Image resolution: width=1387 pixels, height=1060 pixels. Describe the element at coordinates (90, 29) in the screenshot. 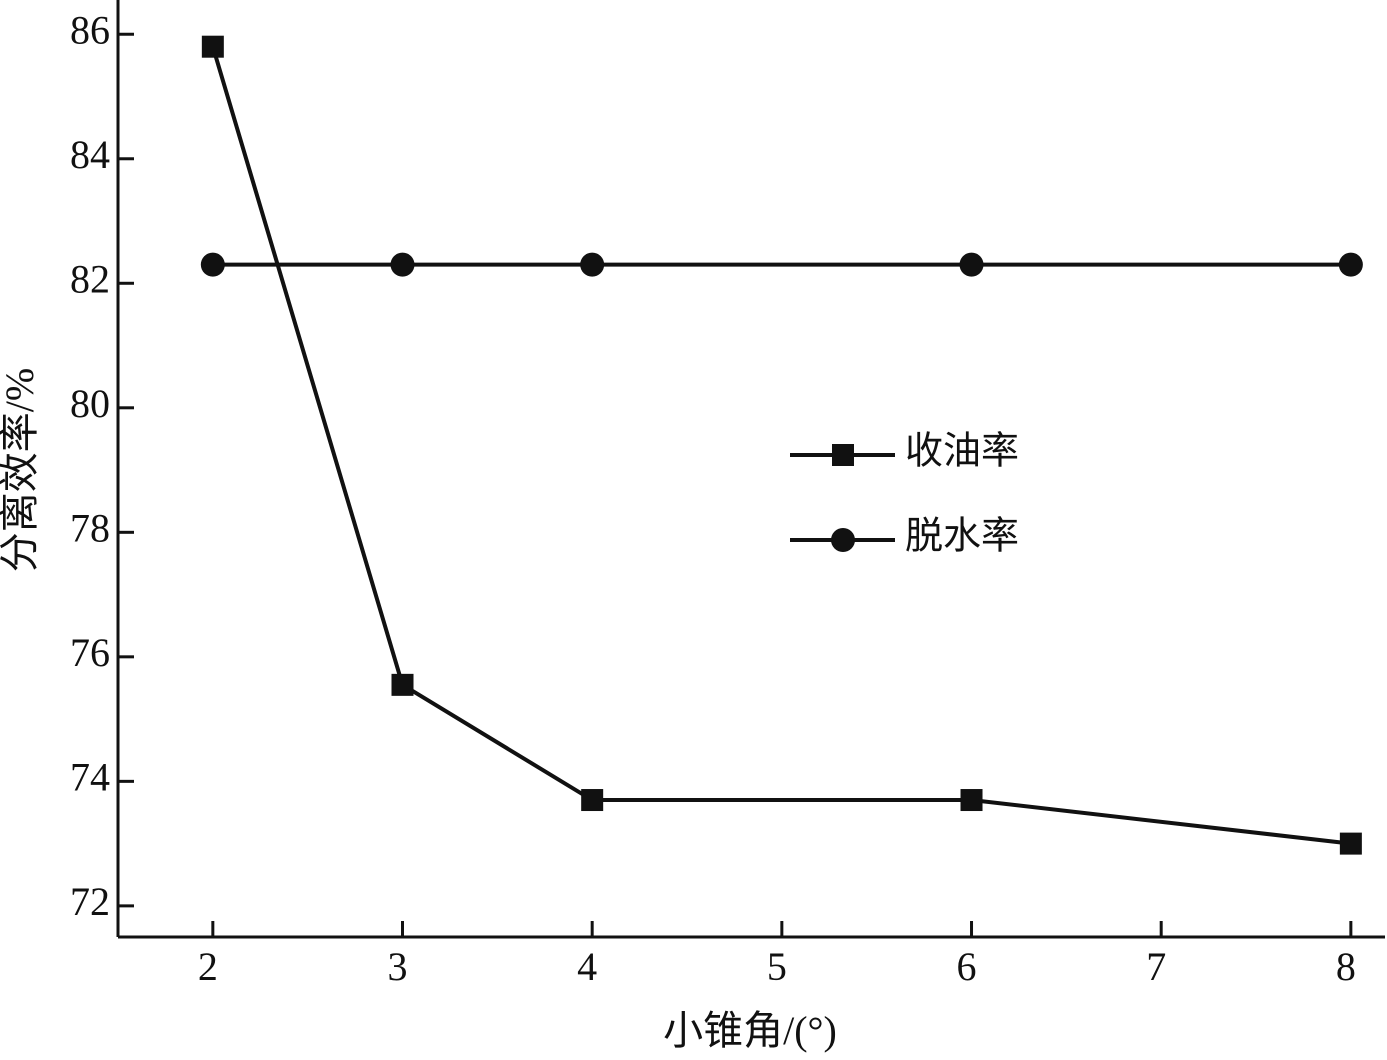

I see `y-tick-label: 86` at that location.